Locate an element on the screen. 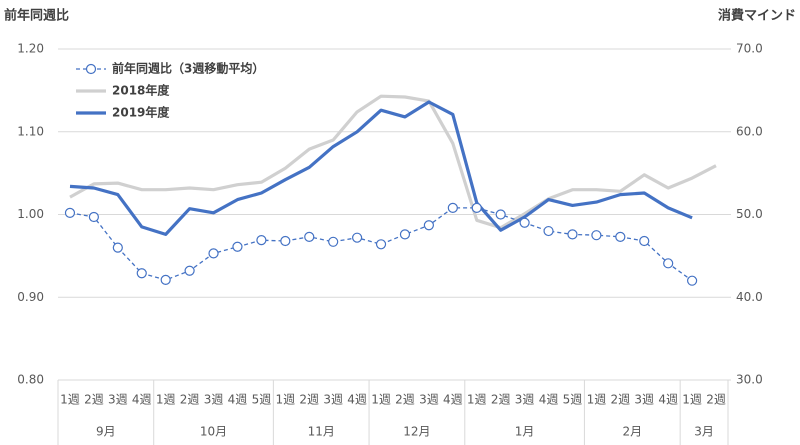  group-label: 3月 is located at coordinates (704, 432).